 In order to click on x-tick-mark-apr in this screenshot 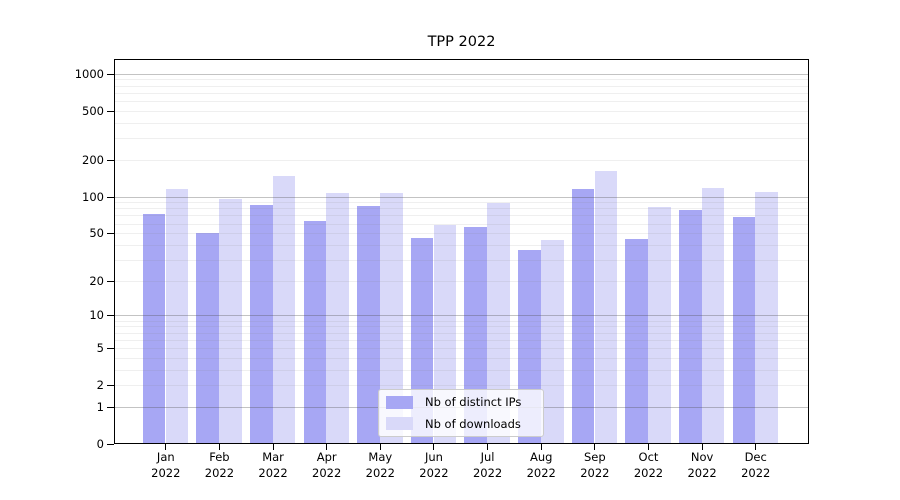, I will do `click(327, 447)`.